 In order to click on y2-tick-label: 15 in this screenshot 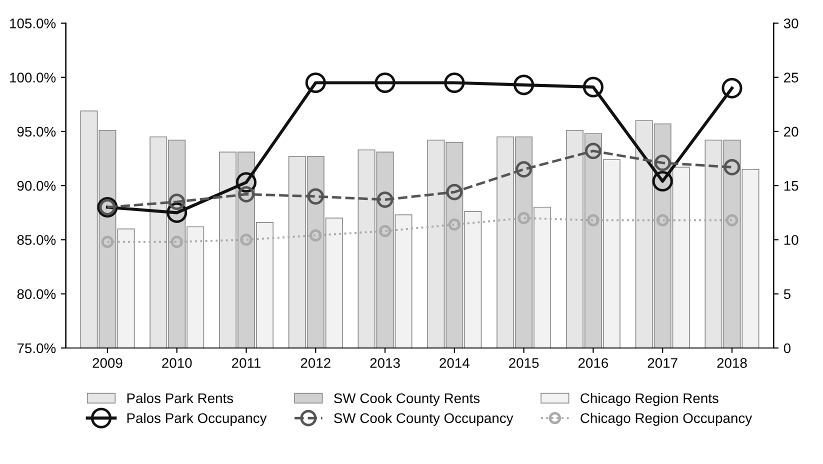, I will do `click(791, 186)`.